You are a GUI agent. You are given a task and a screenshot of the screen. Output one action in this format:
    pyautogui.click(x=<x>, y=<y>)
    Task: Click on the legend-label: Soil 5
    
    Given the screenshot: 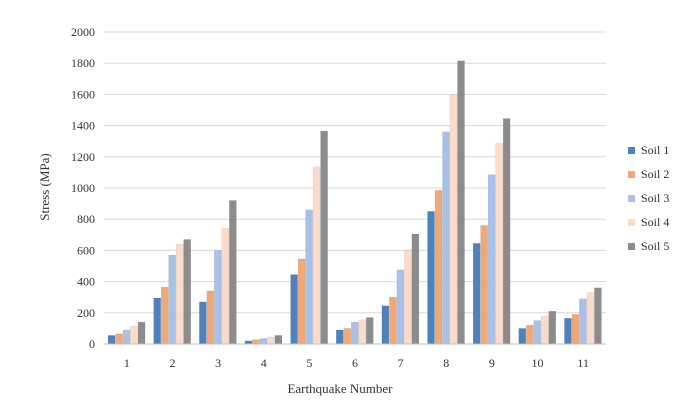 What is the action you would take?
    pyautogui.click(x=655, y=246)
    